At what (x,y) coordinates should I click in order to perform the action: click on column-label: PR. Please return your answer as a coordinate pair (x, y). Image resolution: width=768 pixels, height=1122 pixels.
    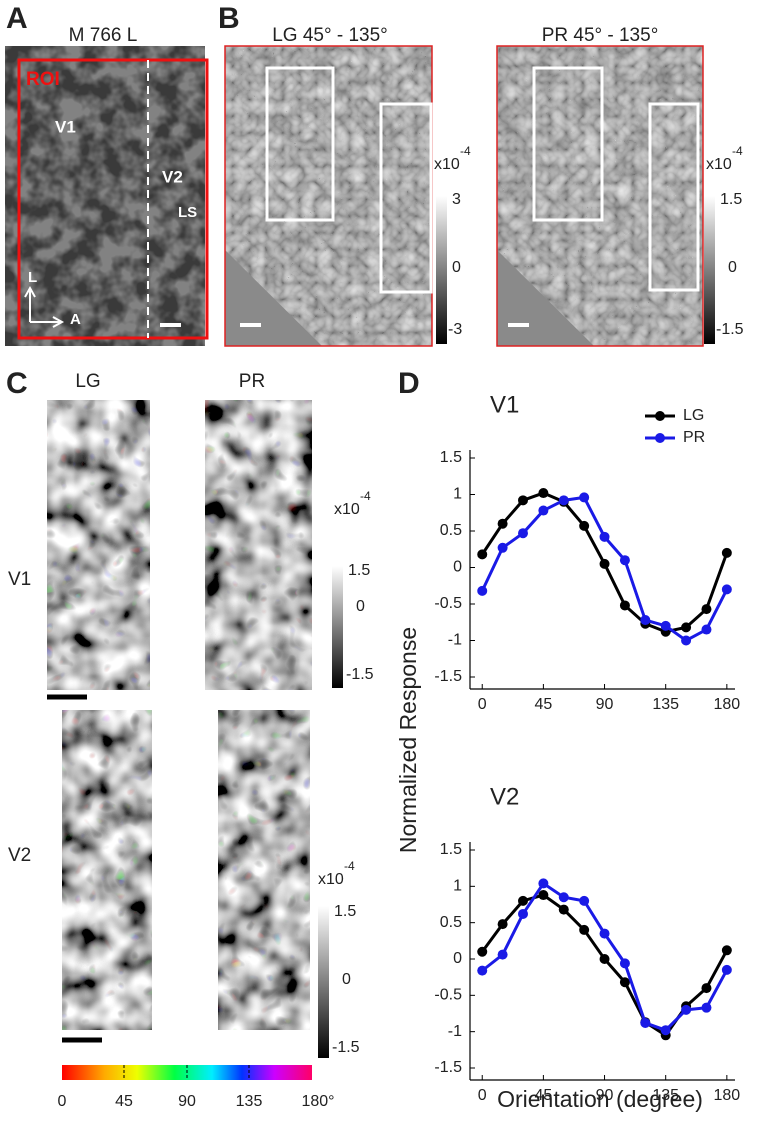
    Looking at the image, I should click on (252, 381).